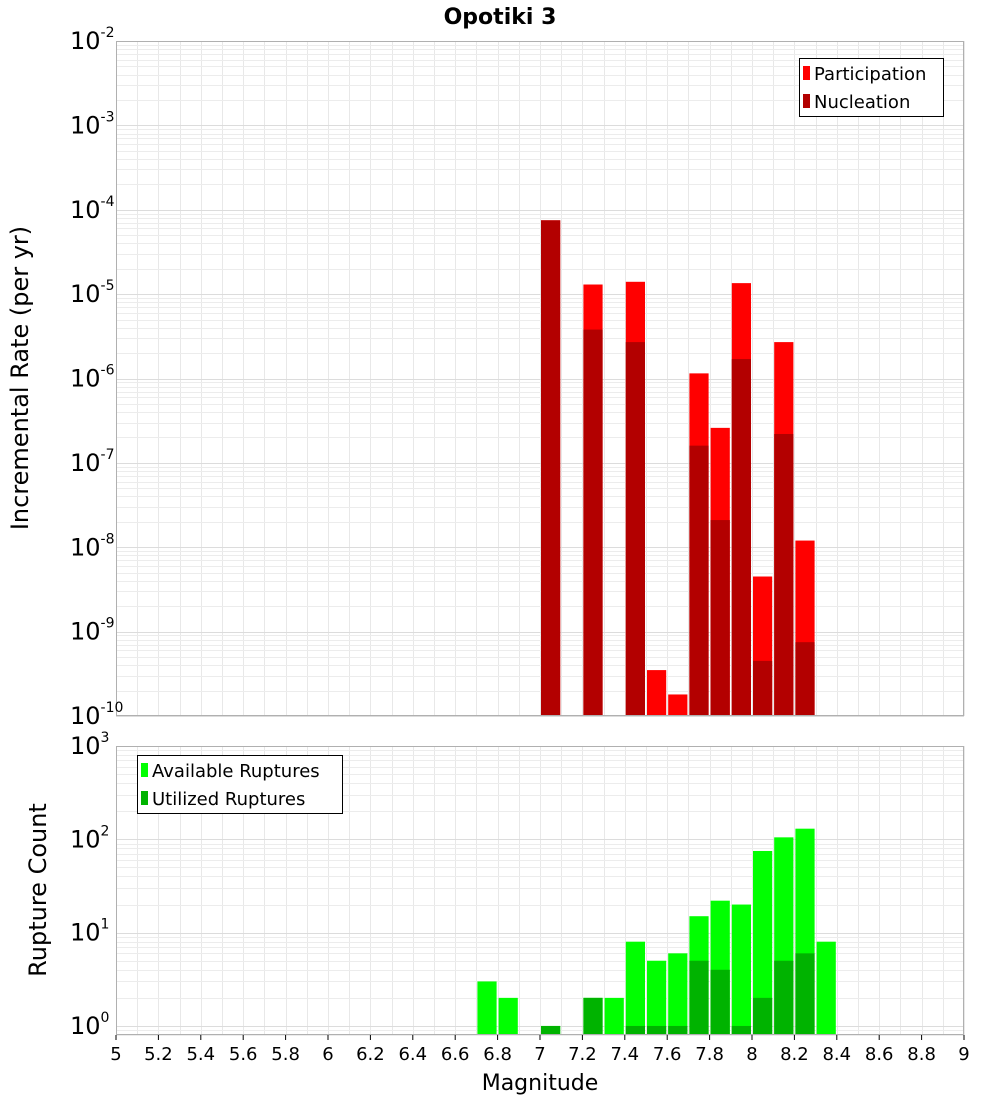 Image resolution: width=1000 pixels, height=1100 pixels. I want to click on x-tick-label: 5.4, so click(200, 1054).